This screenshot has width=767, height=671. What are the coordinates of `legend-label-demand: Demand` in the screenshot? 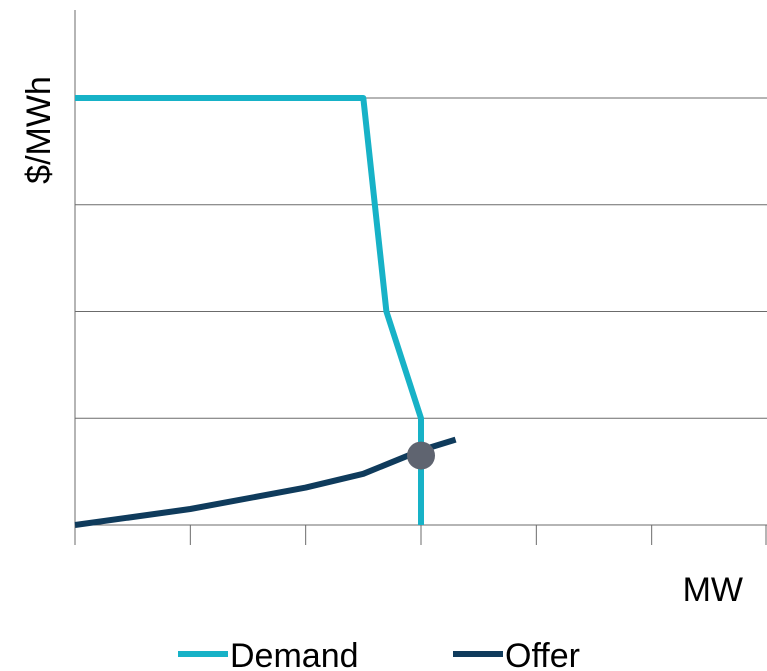 It's located at (294, 654).